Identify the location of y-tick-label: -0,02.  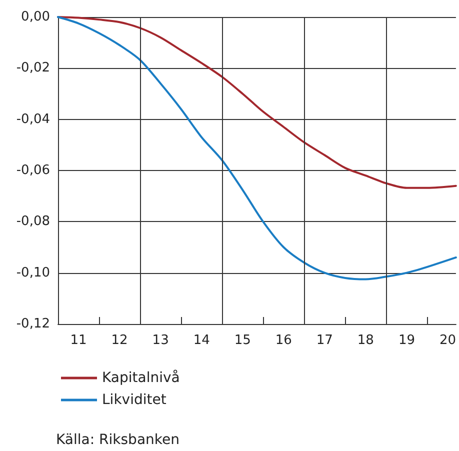
(33, 68).